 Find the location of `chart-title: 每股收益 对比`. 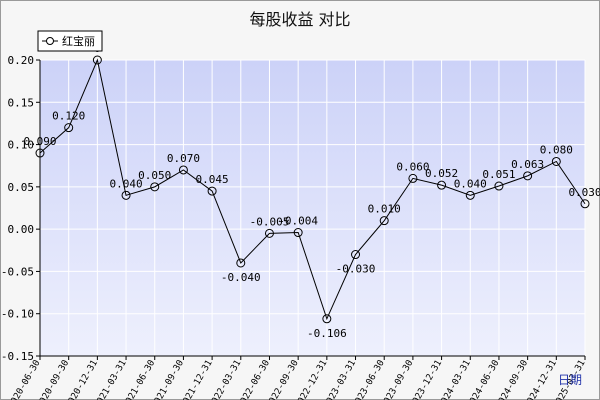

chart-title: 每股收益 对比 is located at coordinates (300, 19).